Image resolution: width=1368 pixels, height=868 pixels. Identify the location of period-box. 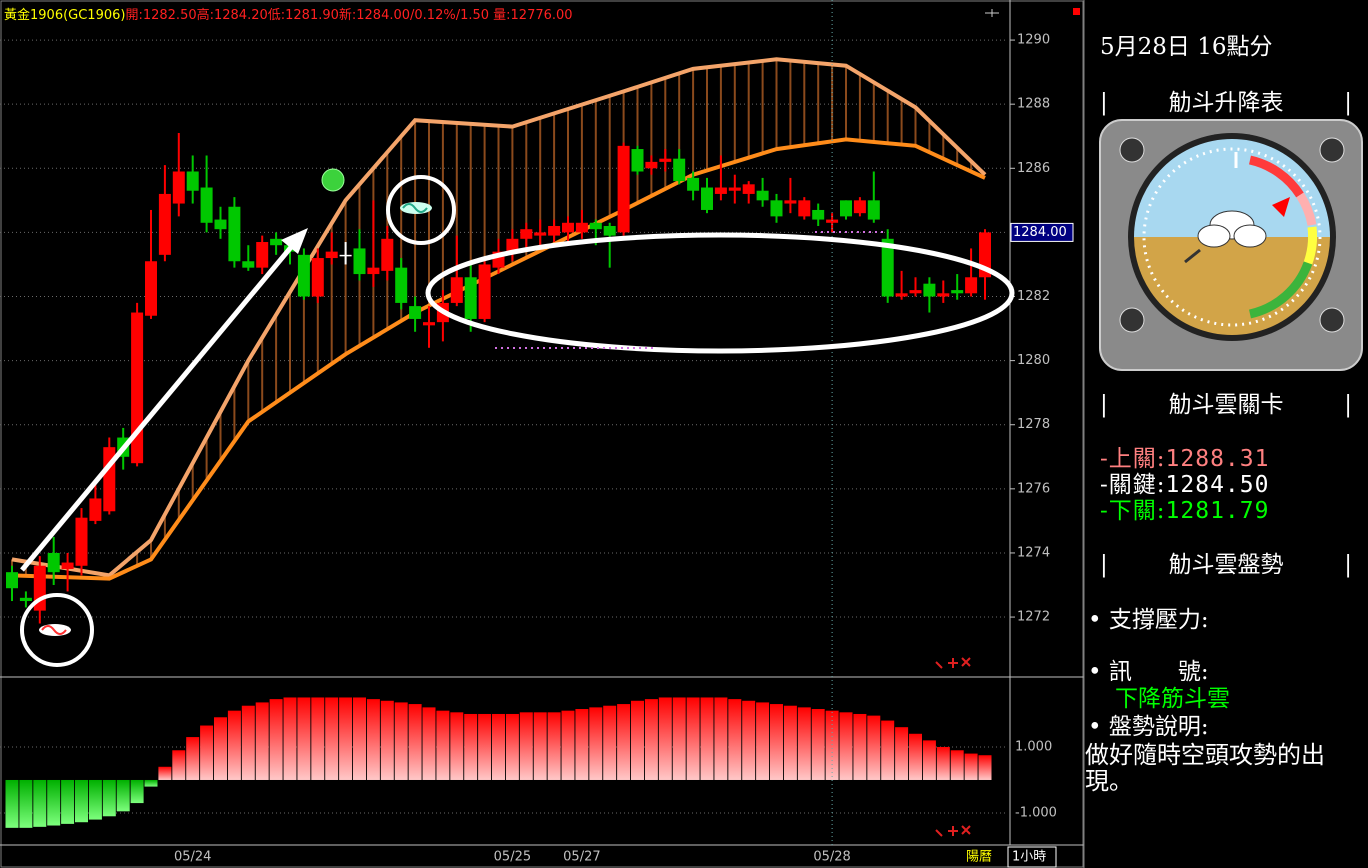
(1032, 857).